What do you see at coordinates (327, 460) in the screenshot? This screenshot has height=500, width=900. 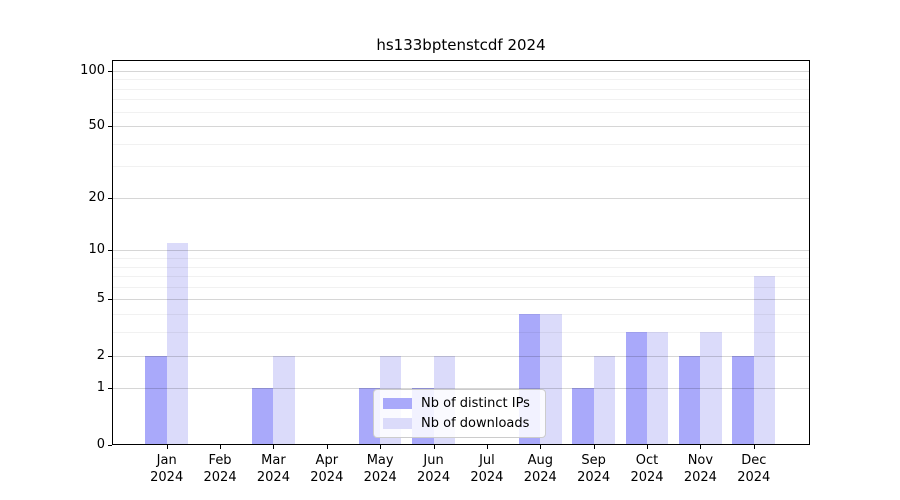 I see `x-tick-month: Apr` at bounding box center [327, 460].